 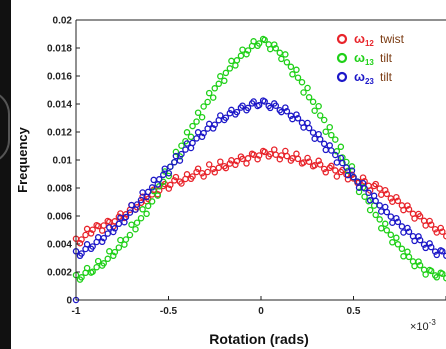 What do you see at coordinates (354, 311) in the screenshot?
I see `x-tick-label: 0.5` at bounding box center [354, 311].